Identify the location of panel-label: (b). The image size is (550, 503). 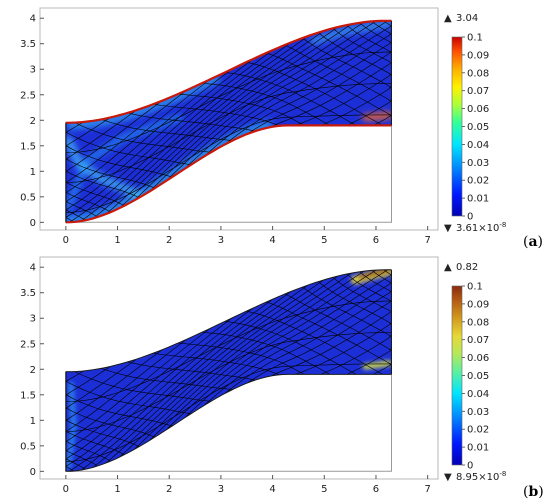
(533, 492).